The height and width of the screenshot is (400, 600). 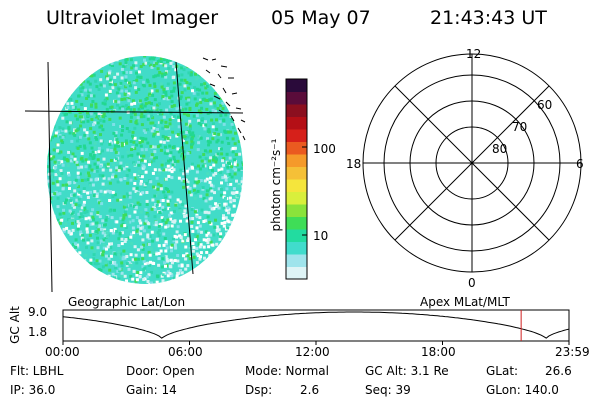 What do you see at coordinates (407, 371) in the screenshot?
I see `gc-alt-info: GC Alt: 3.1 Re` at bounding box center [407, 371].